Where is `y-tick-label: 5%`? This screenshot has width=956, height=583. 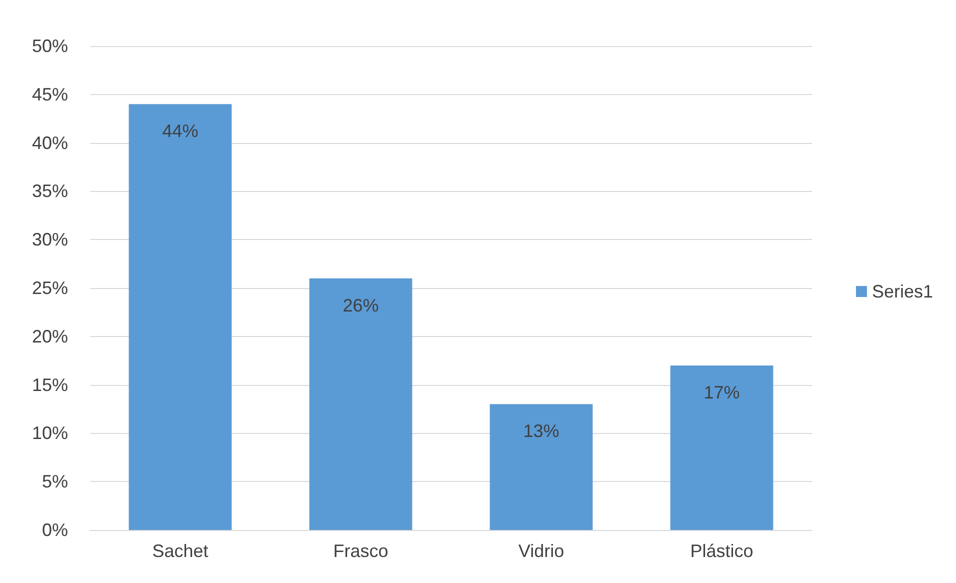 y-tick-label: 5% is located at coordinates (55, 482).